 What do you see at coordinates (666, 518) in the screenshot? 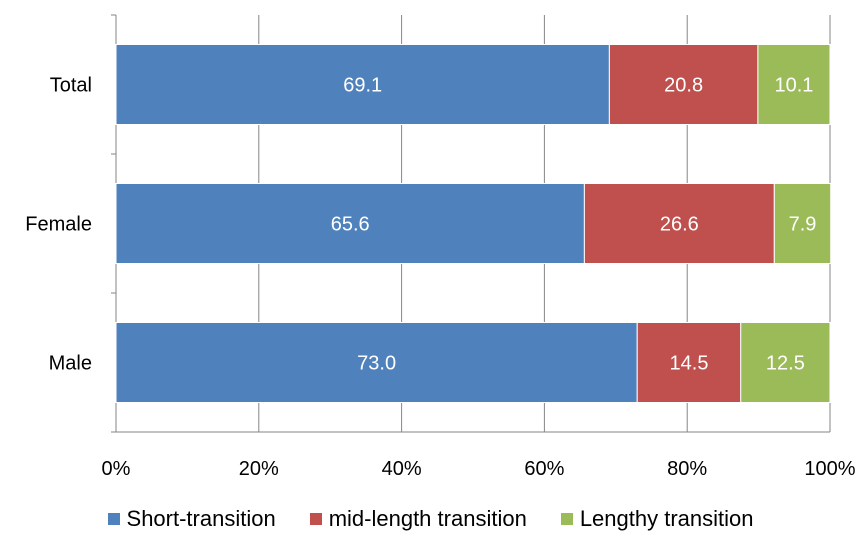
I see `legend-label: Lengthy transition` at bounding box center [666, 518].